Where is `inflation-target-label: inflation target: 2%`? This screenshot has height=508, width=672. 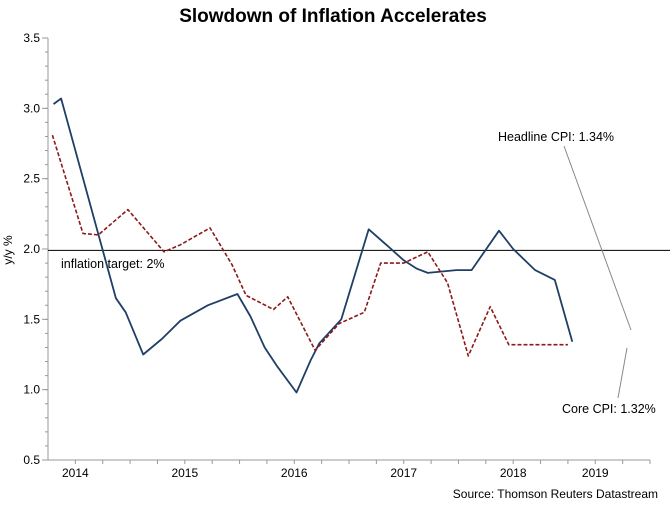
inflation-target-label: inflation target: 2% is located at coordinates (113, 264).